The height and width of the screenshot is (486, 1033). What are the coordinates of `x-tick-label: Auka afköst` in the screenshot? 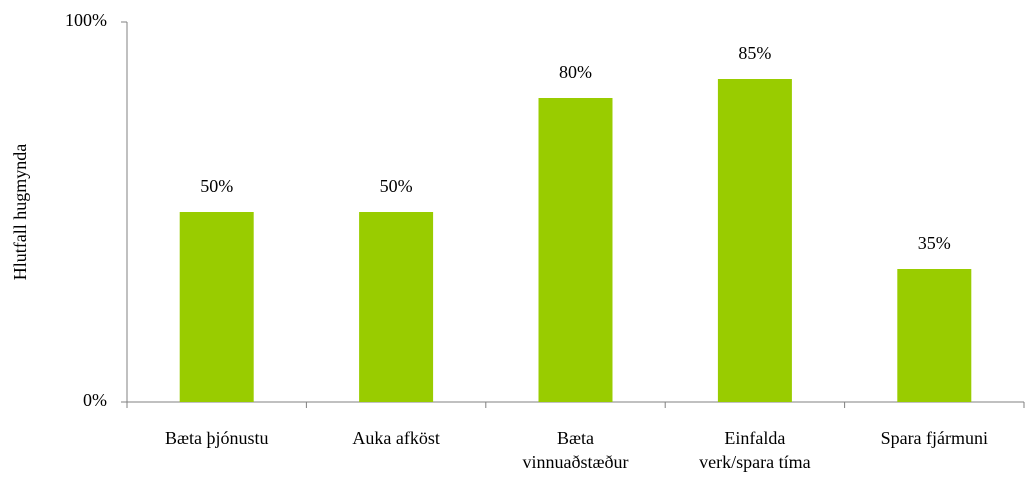 It's located at (395, 438).